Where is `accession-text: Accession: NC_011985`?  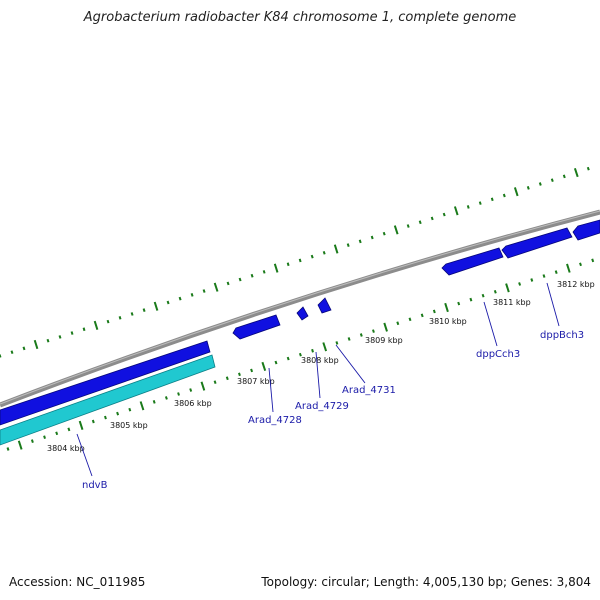
accession-text: Accession: NC_011985 is located at coordinates (77, 582).